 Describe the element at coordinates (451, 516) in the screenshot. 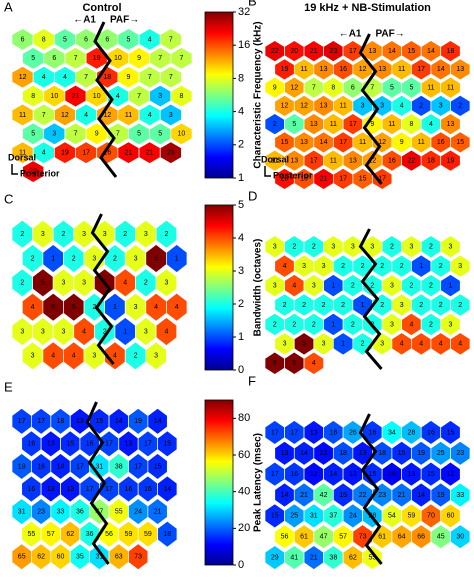

I see `cell-label: 60` at that location.